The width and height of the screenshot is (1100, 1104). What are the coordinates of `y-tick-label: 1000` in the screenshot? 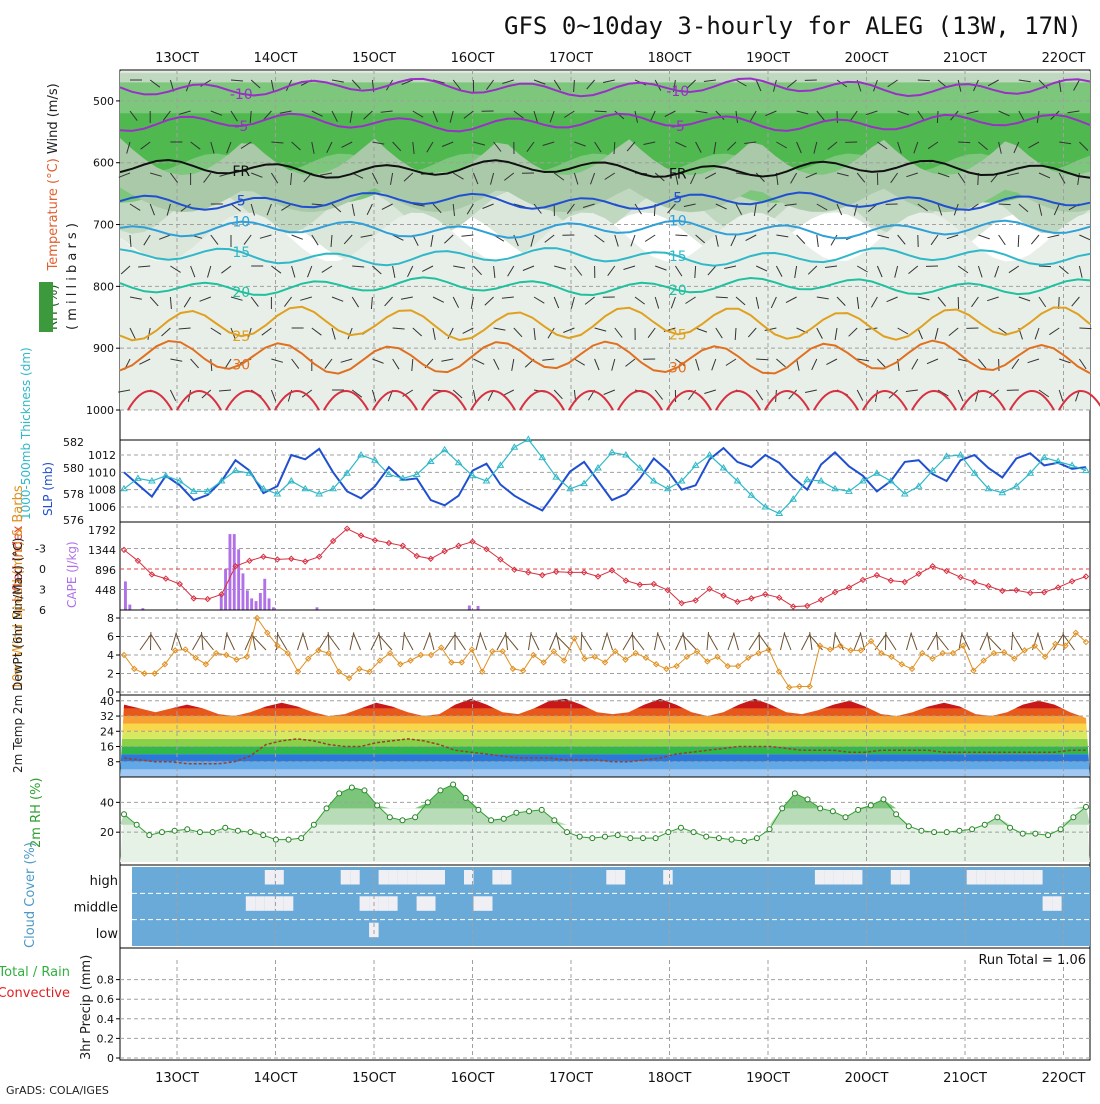 It's located at (100, 410).